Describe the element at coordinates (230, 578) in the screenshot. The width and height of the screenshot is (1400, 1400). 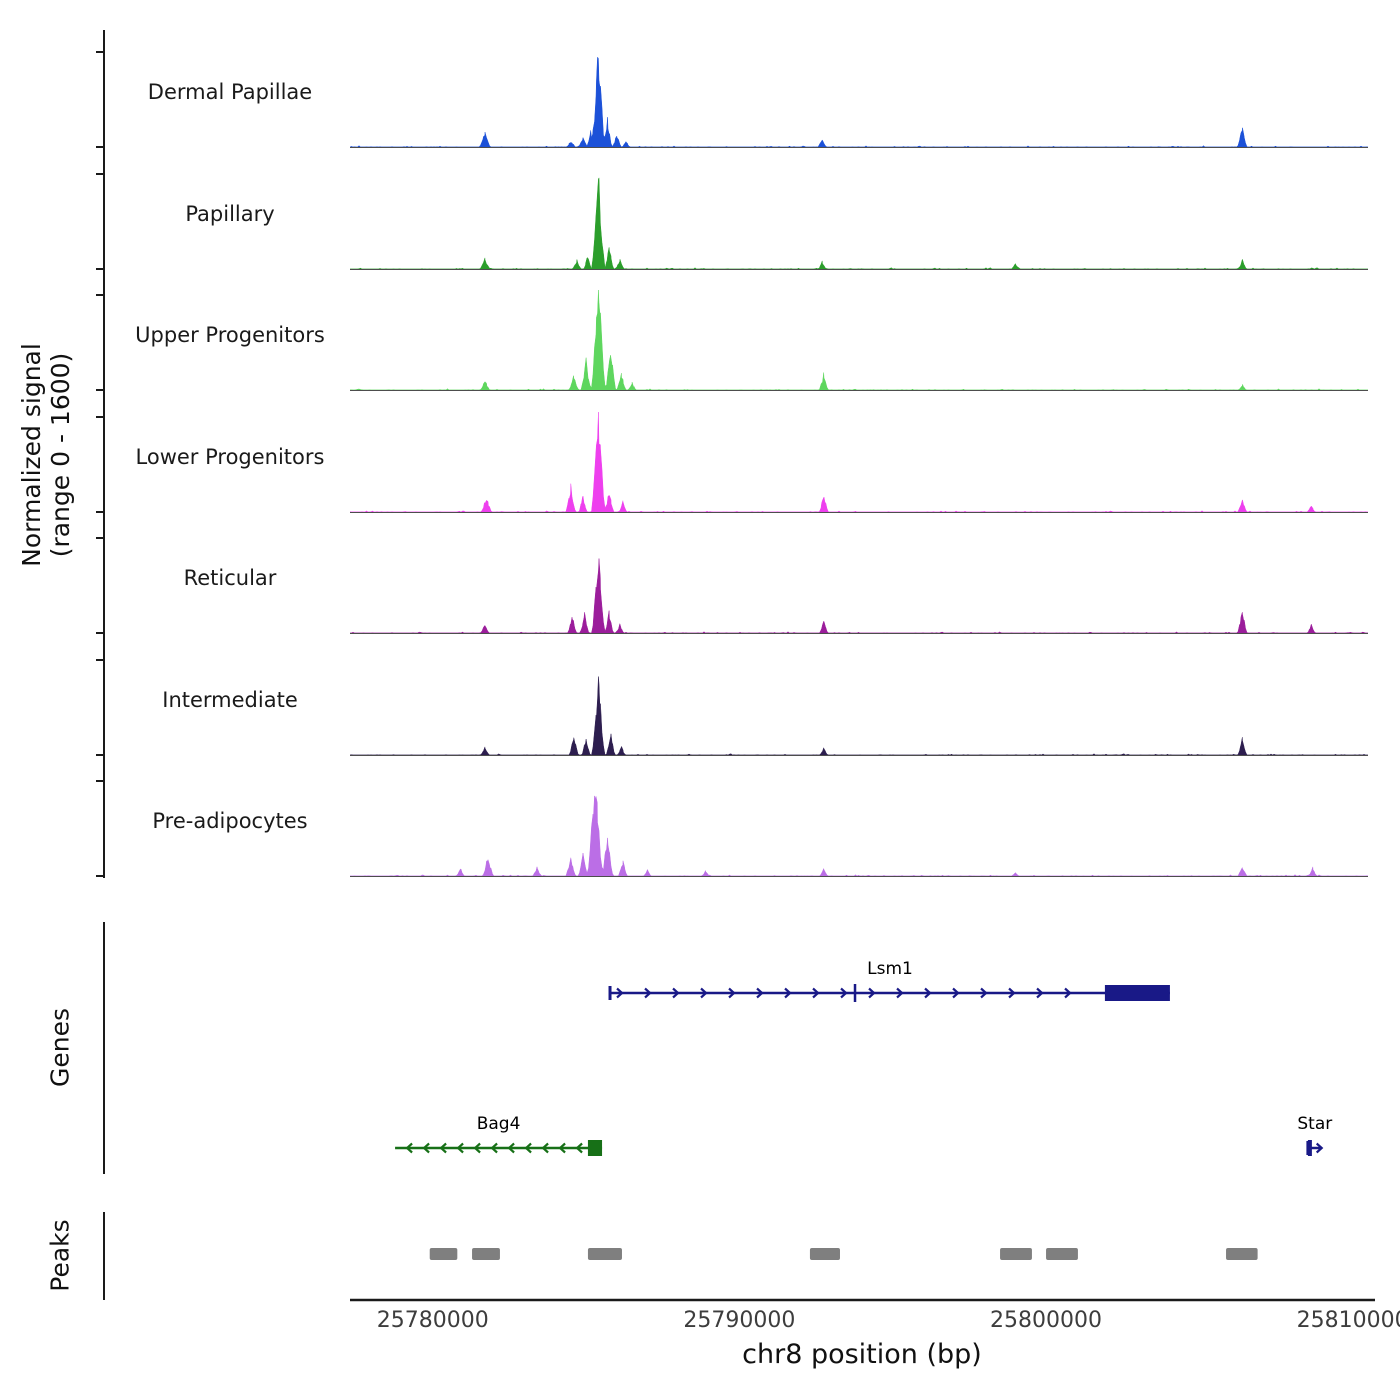
I see `track-label-reticular: Reticular` at that location.